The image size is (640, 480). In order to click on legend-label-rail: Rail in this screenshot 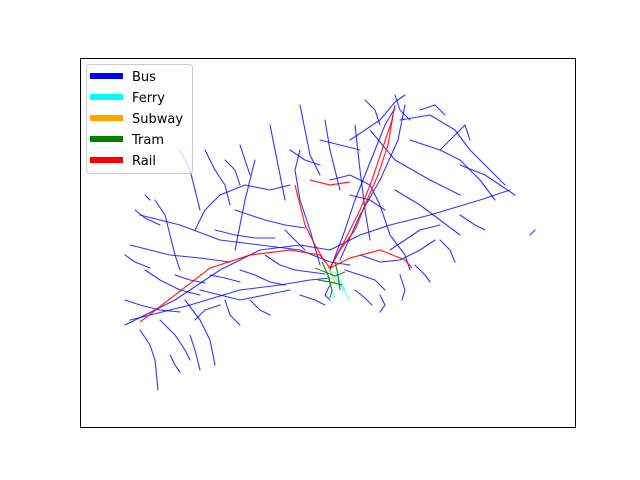, I will do `click(144, 161)`.